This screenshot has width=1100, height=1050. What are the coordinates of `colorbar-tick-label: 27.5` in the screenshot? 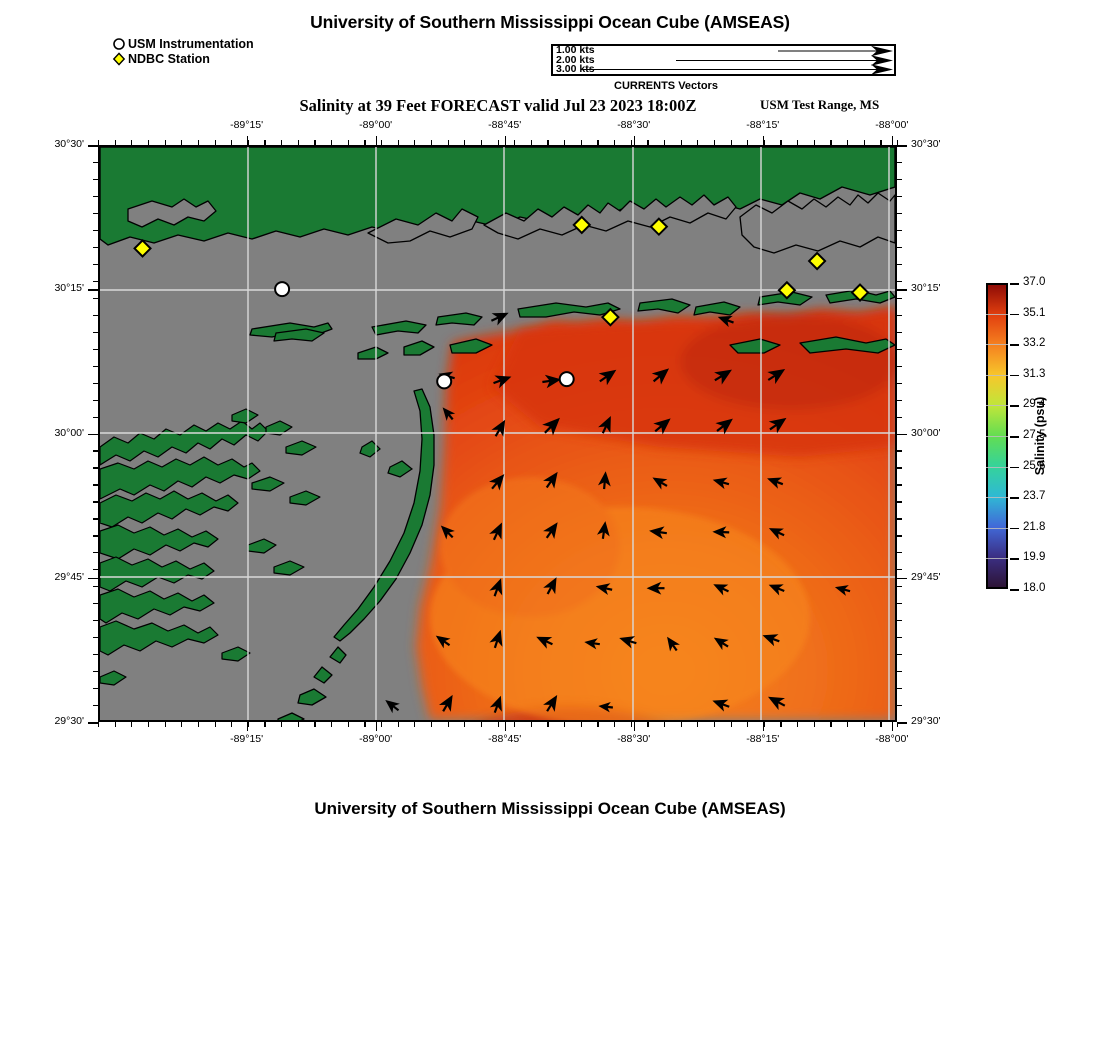 It's located at (1034, 435).